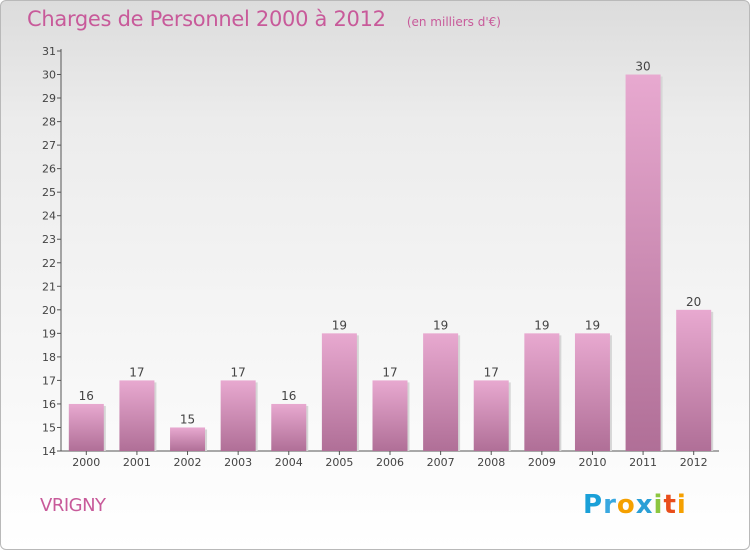 This screenshot has width=750, height=550. What do you see at coordinates (188, 462) in the screenshot?
I see `x-tick-label: 2002` at bounding box center [188, 462].